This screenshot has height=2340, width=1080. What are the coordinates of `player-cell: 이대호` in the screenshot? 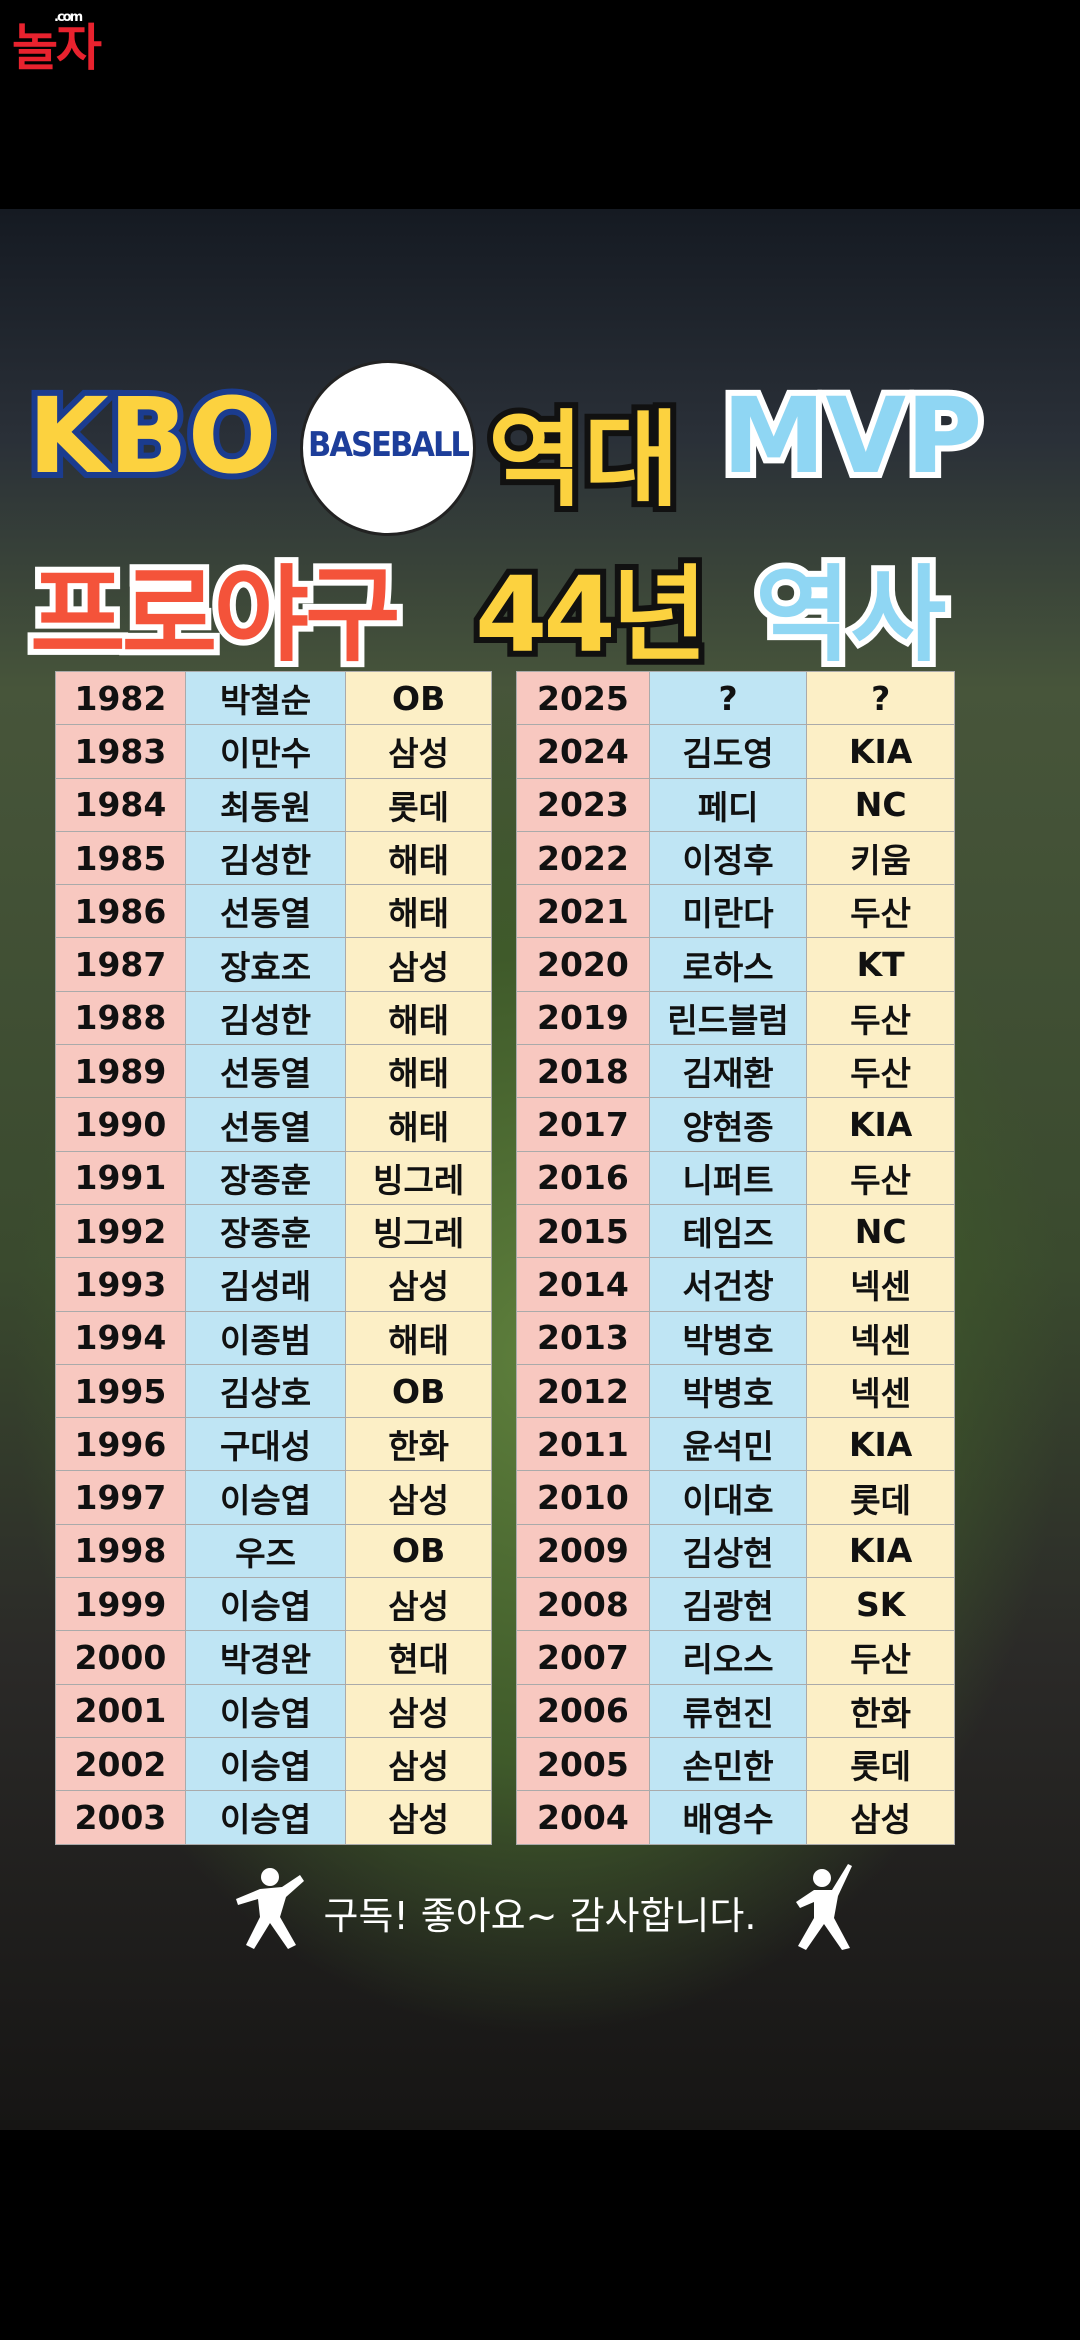 It's located at (728, 1497).